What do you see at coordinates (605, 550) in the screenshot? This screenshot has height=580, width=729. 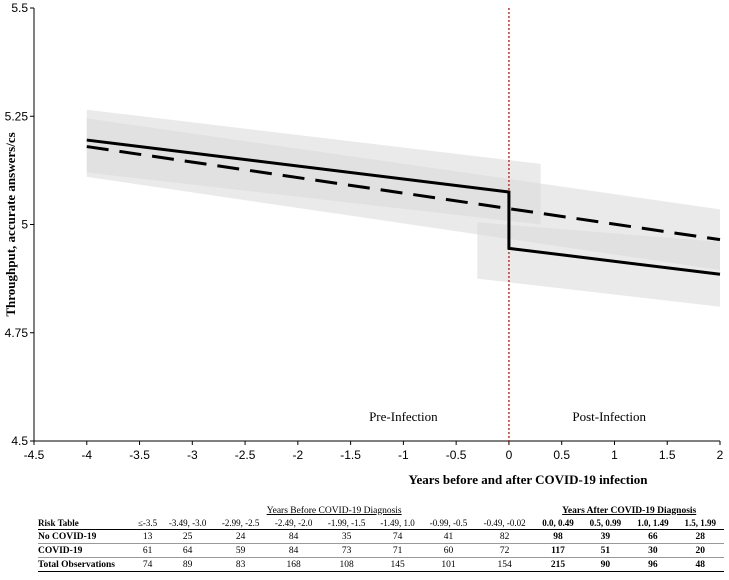 I see `risk-table-cell: 51` at bounding box center [605, 550].